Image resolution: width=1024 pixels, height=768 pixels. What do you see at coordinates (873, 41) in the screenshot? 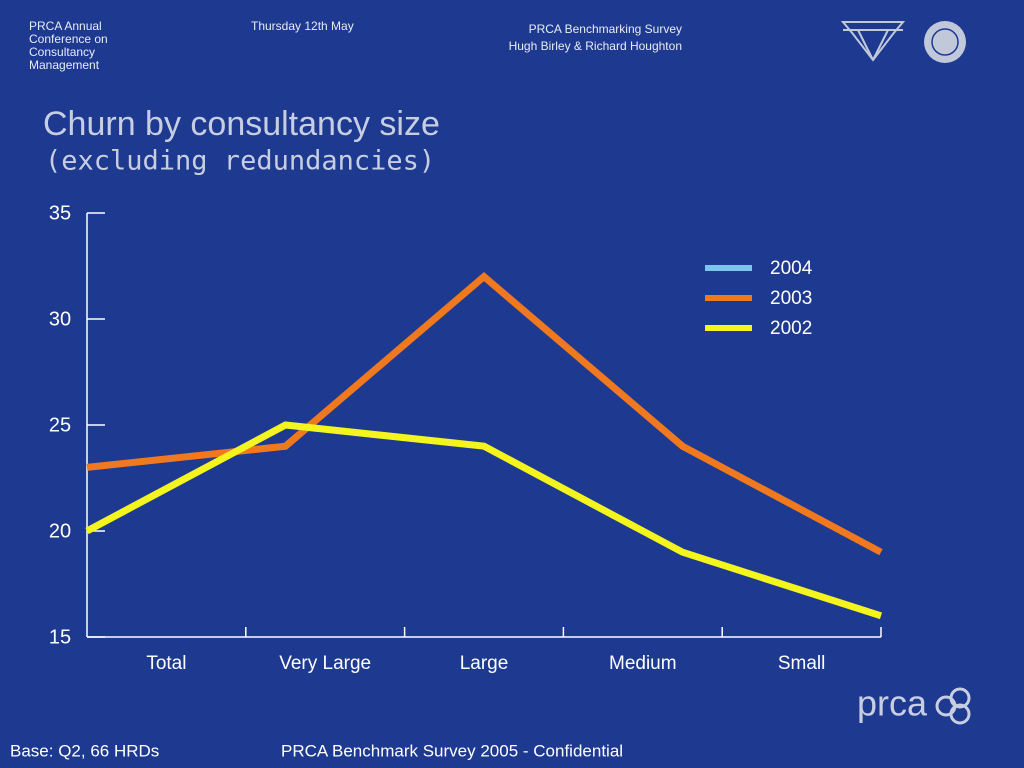
I see `diamond-icon` at bounding box center [873, 41].